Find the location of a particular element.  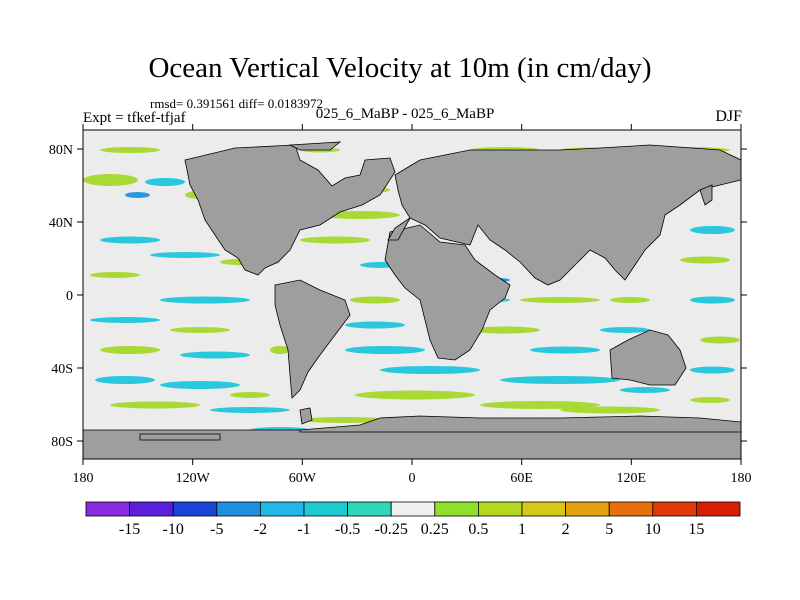

lon-tick-label: 120E is located at coordinates (632, 478).